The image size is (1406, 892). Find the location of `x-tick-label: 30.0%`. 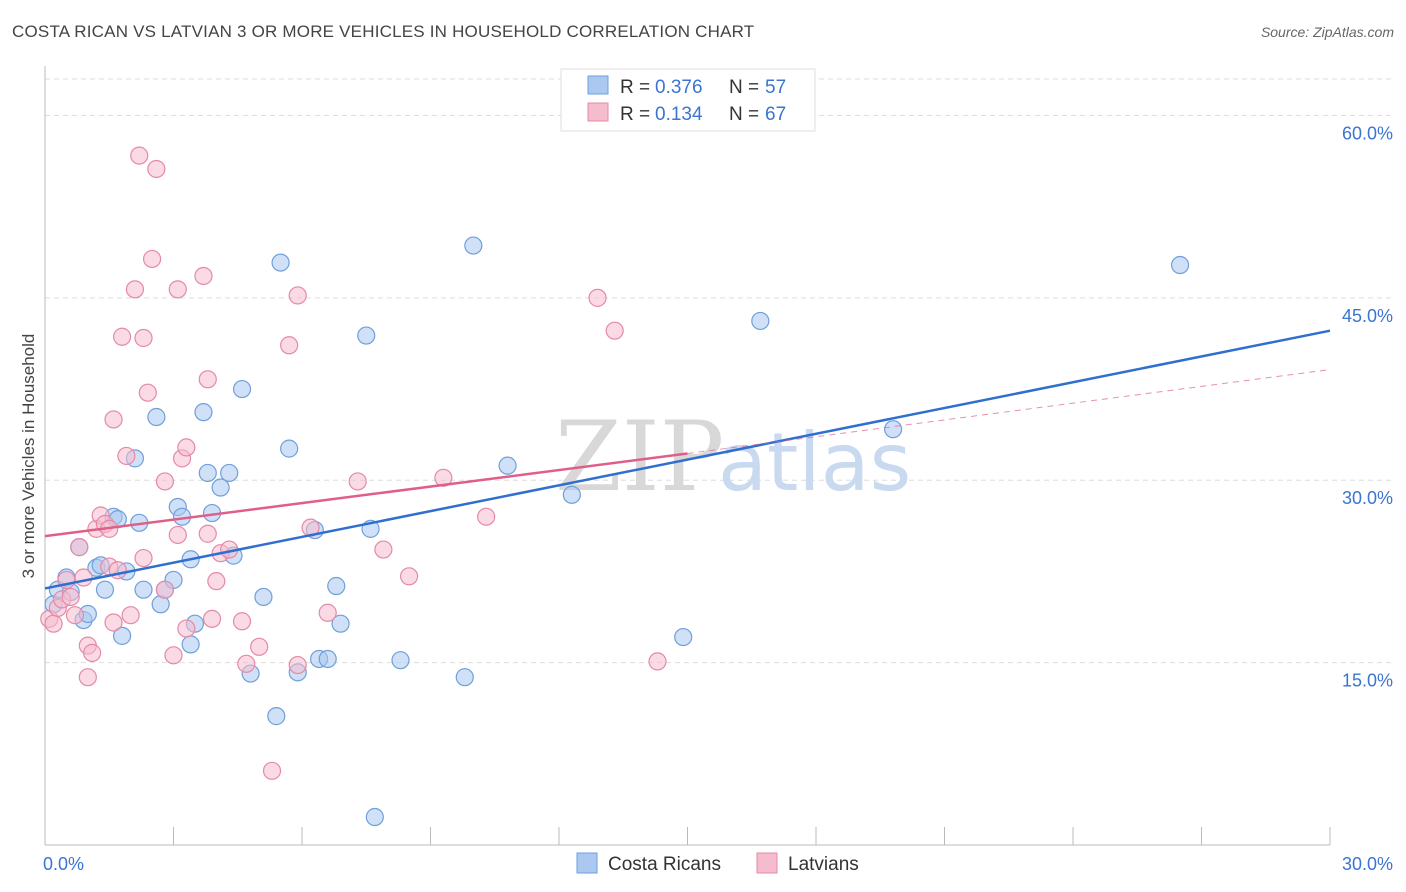

x-tick-label: 30.0% is located at coordinates (1367, 864).